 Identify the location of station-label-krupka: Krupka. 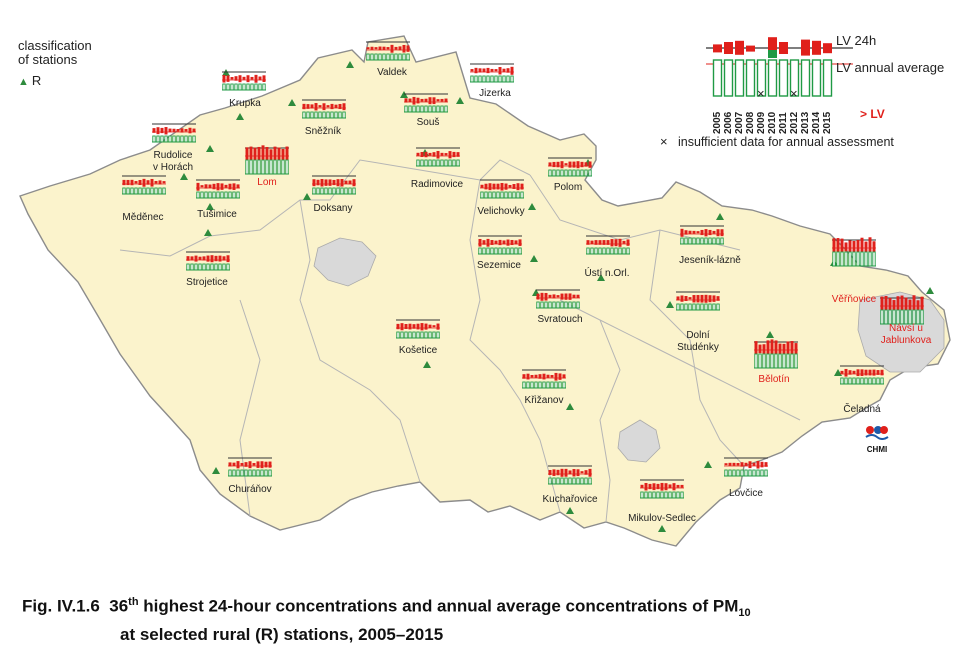
(245, 103).